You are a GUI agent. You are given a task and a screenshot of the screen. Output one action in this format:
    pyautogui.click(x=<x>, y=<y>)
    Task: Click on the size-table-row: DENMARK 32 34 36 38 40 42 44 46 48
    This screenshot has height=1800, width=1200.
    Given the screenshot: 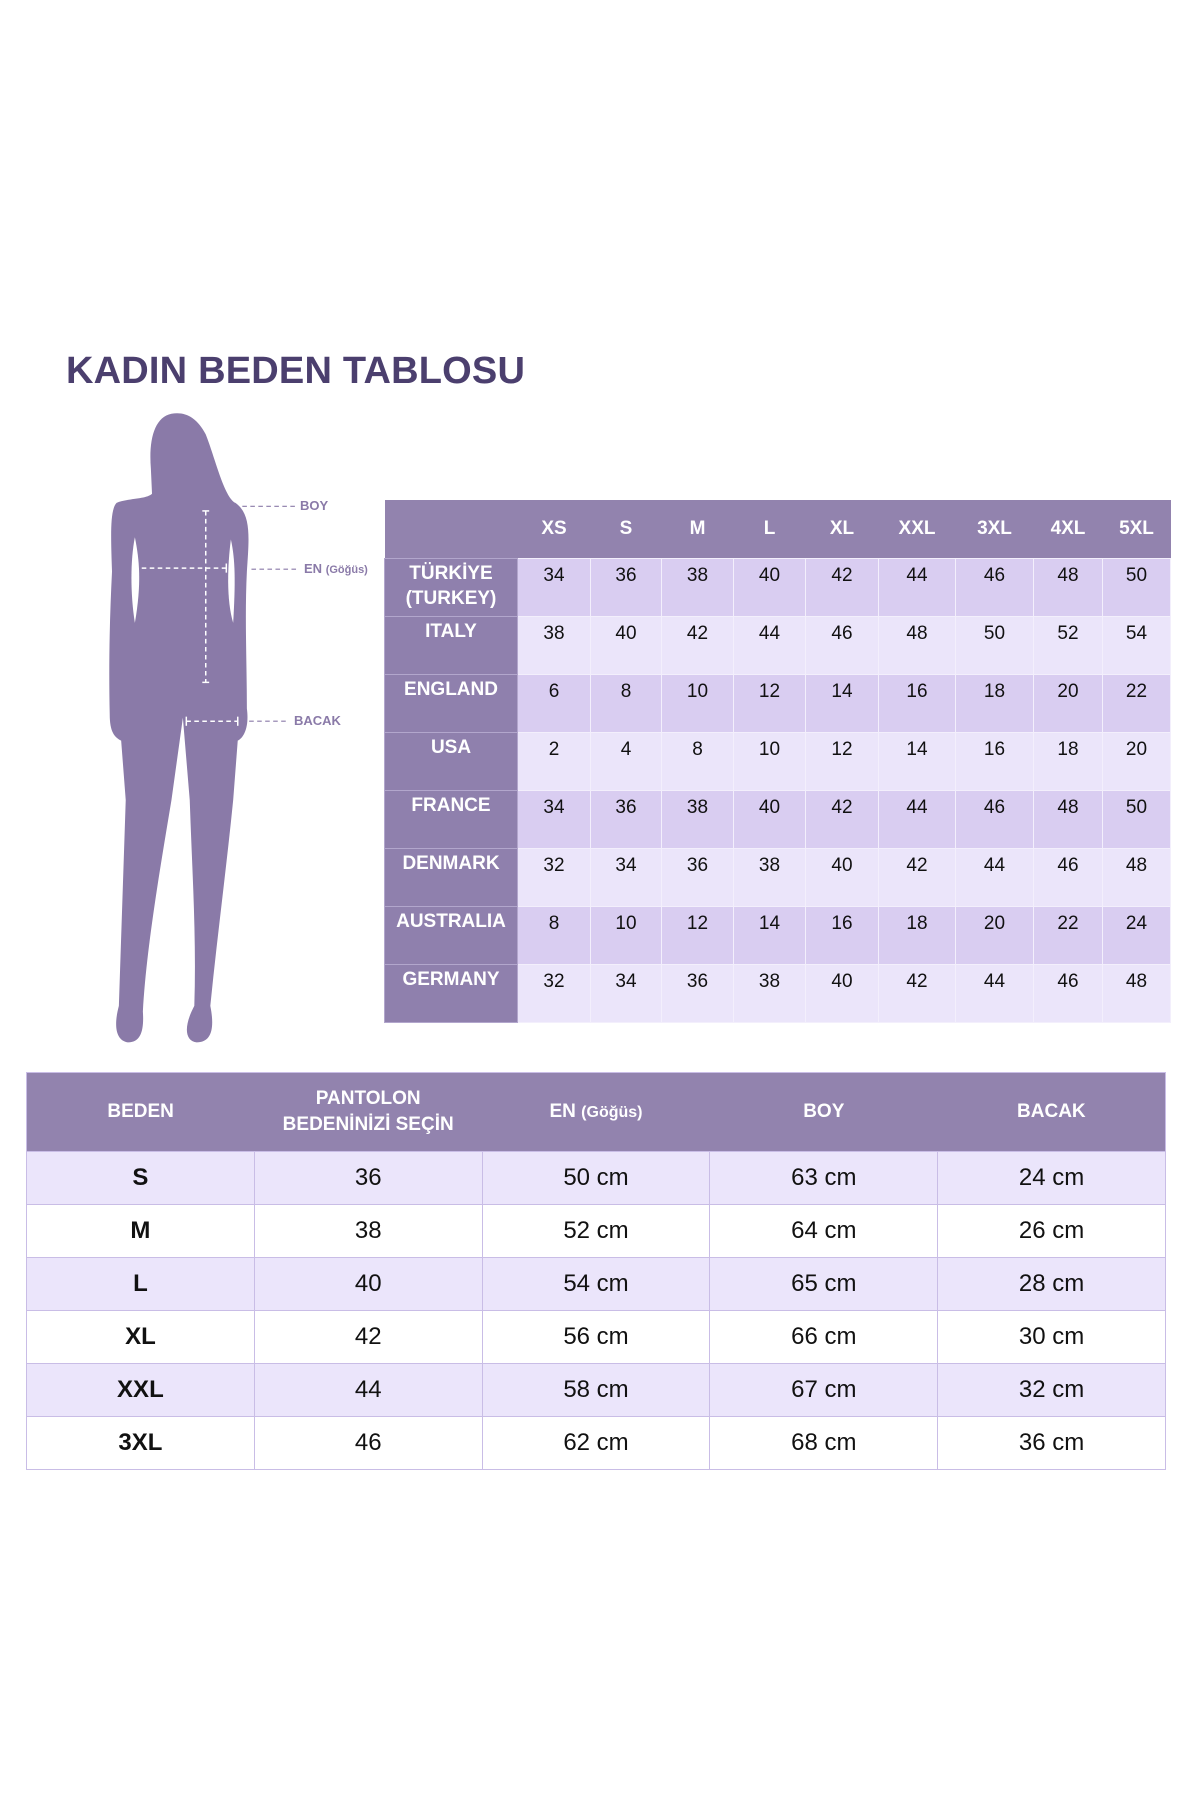 What is the action you would take?
    pyautogui.click(x=777, y=877)
    